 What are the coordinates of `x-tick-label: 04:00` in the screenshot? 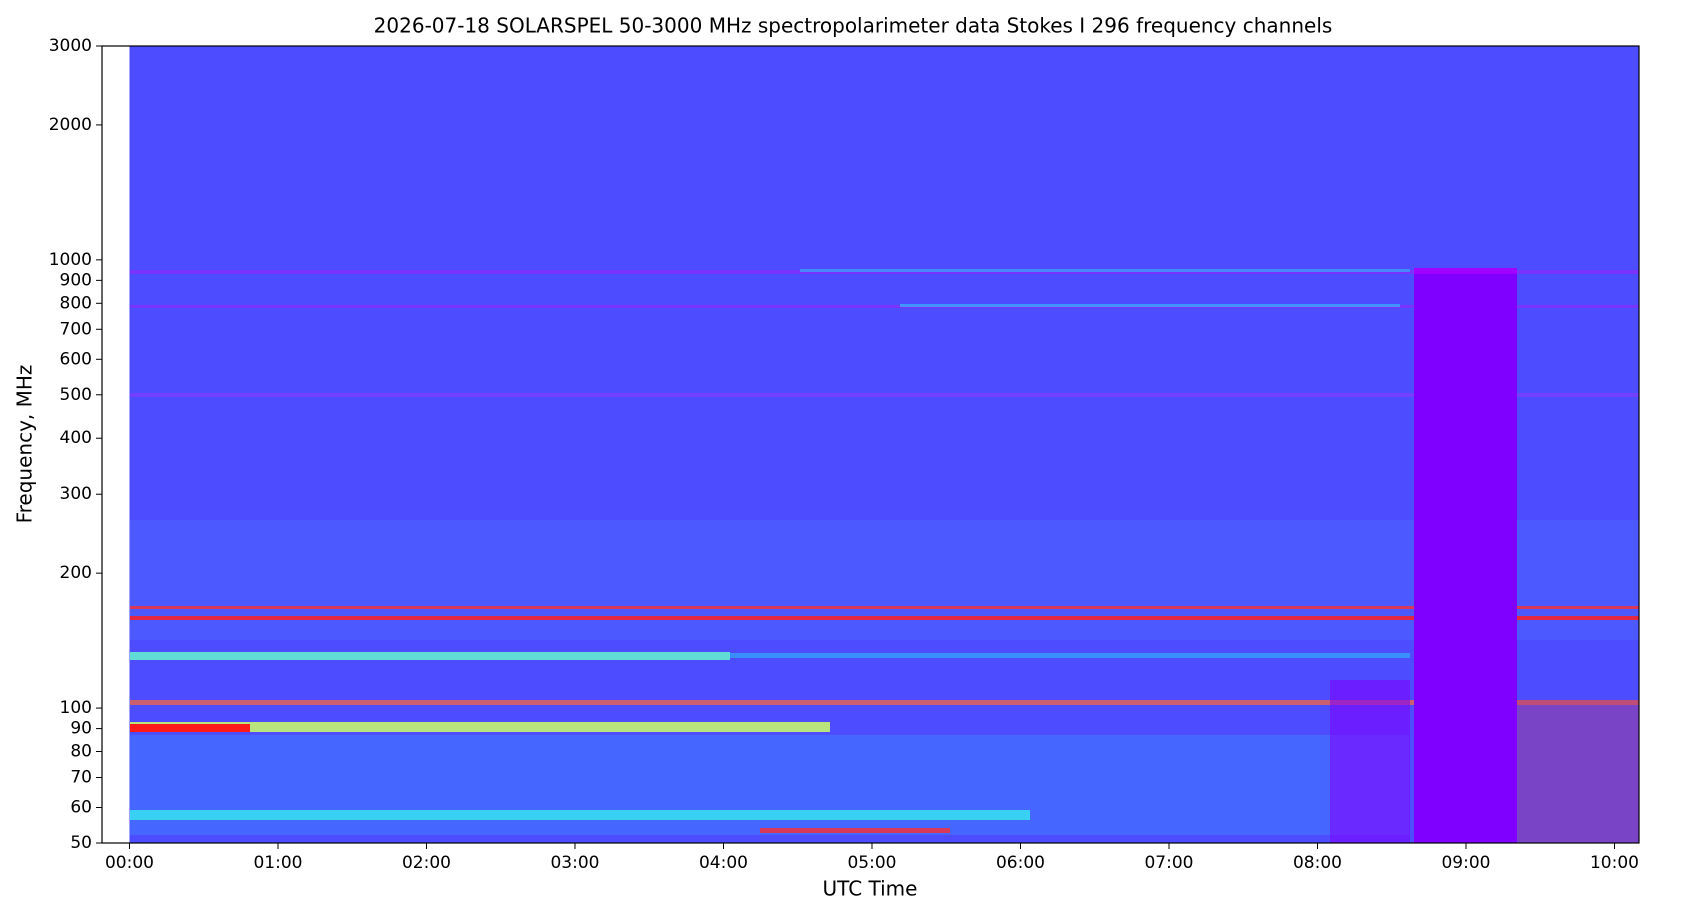 It's located at (723, 863).